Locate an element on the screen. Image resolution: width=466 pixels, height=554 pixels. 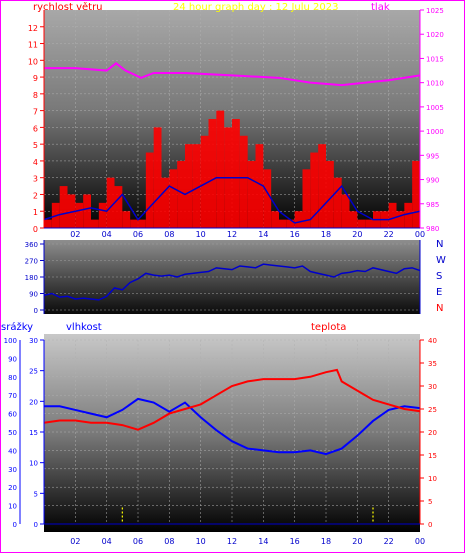
y-tick-label: 90 is located at coordinates (33, 295).